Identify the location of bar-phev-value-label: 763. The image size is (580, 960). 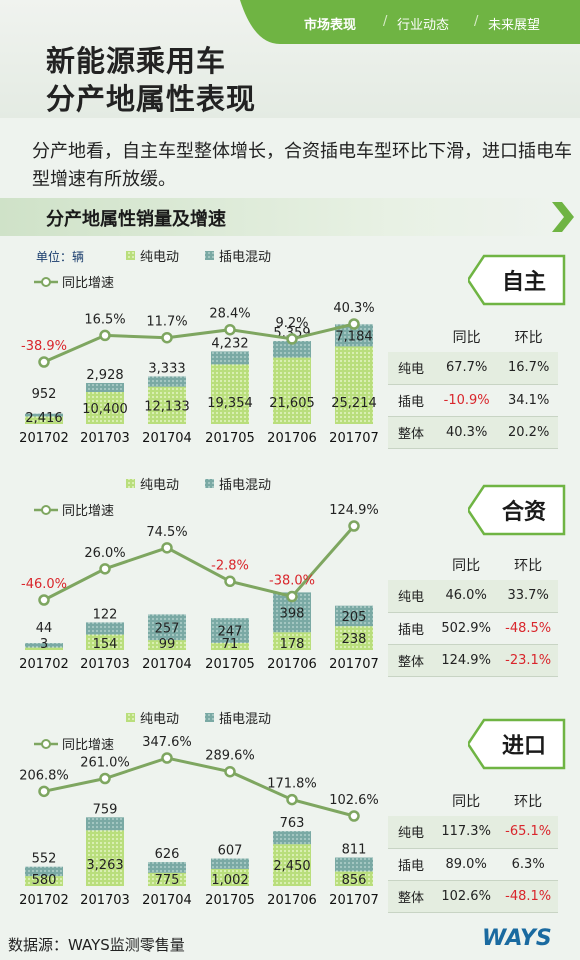
(292, 823).